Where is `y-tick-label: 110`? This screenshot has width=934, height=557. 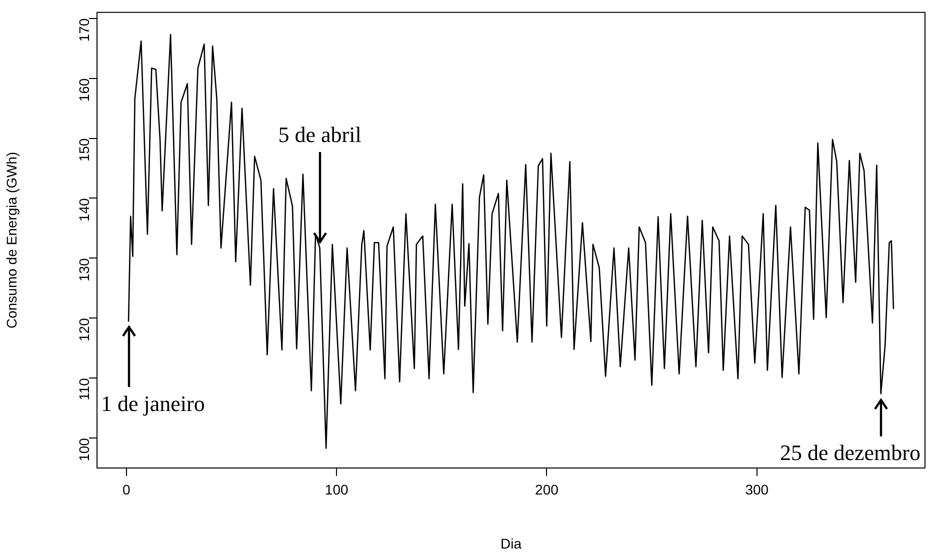
y-tick-label: 110 is located at coordinates (84, 389).